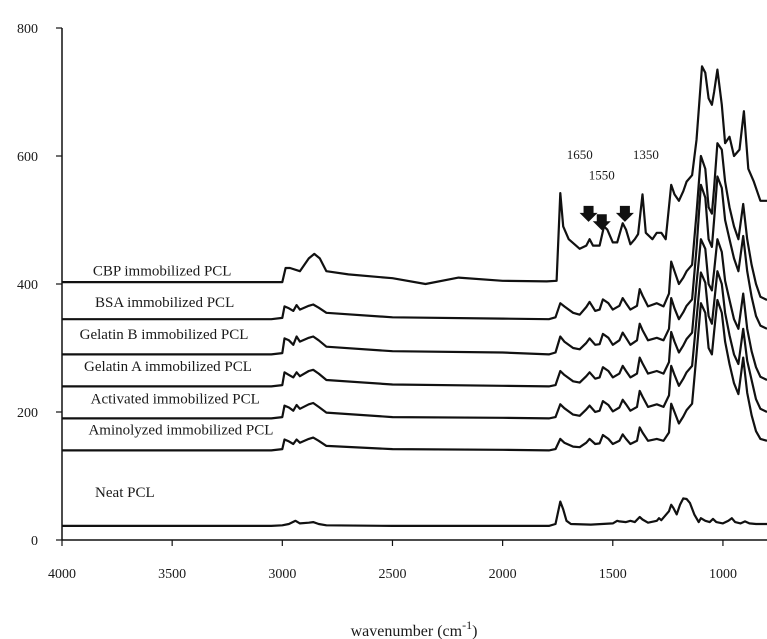 This screenshot has height=639, width=767. I want to click on series-label-6: Neat PCL, so click(125, 493).